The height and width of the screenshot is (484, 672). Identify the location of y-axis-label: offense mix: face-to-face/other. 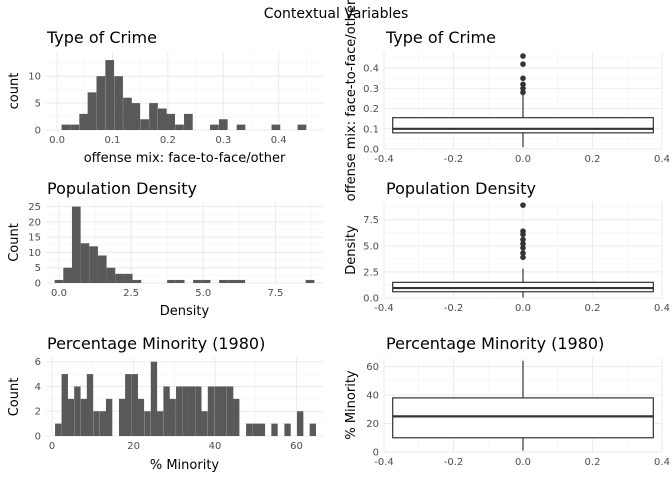
(351, 100).